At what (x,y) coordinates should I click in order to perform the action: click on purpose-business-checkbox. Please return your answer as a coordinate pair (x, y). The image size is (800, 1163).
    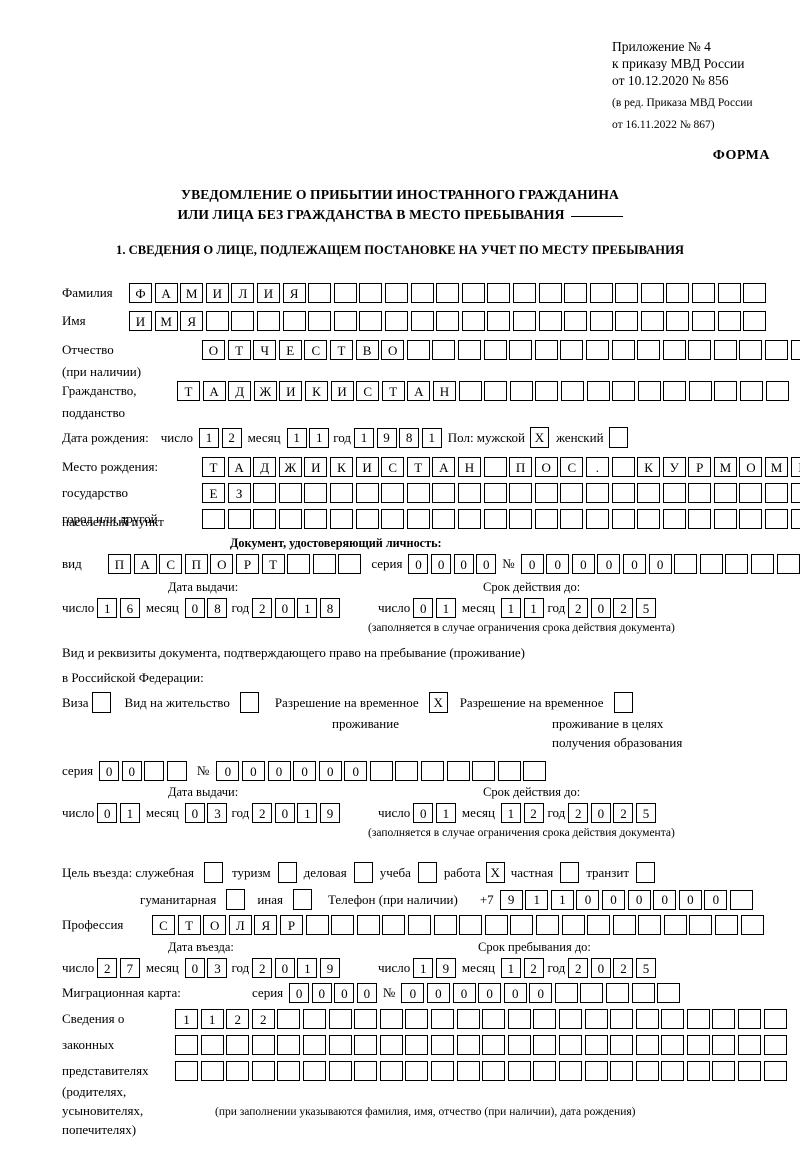
    Looking at the image, I should click on (363, 872).